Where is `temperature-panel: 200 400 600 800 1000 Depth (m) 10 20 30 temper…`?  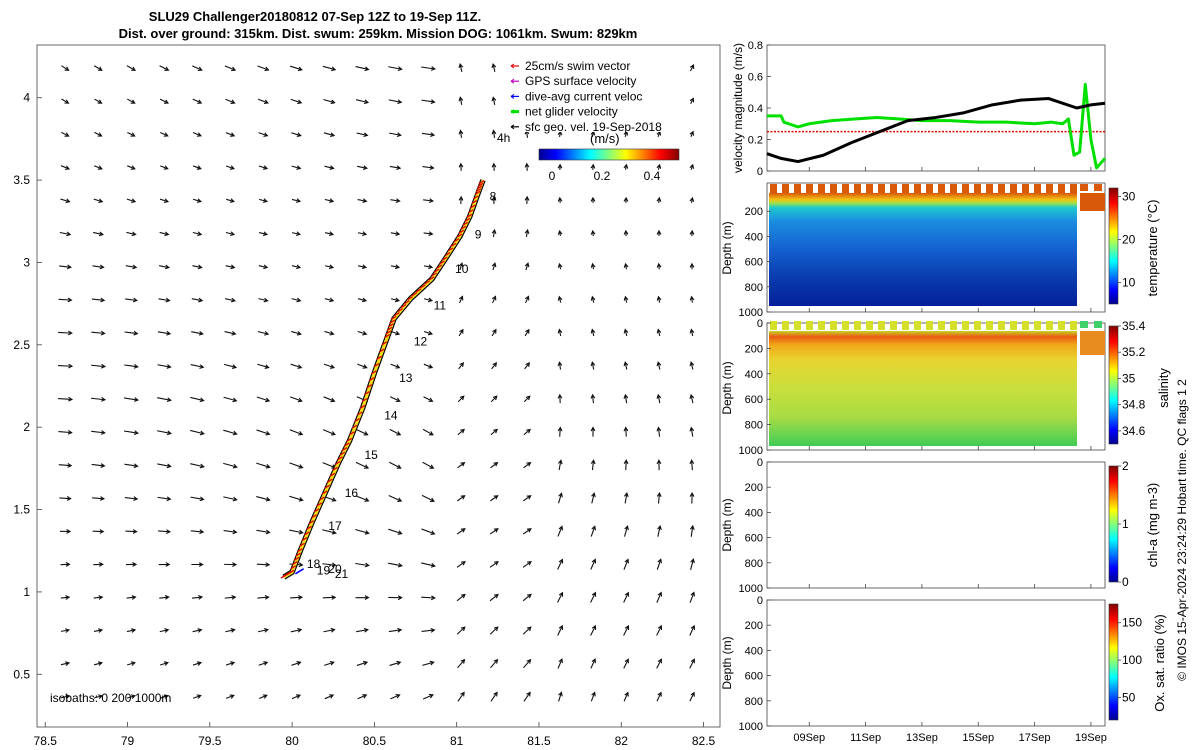 temperature-panel: 200 400 600 800 1000 Depth (m) 10 20 30 temper… is located at coordinates (940, 250).